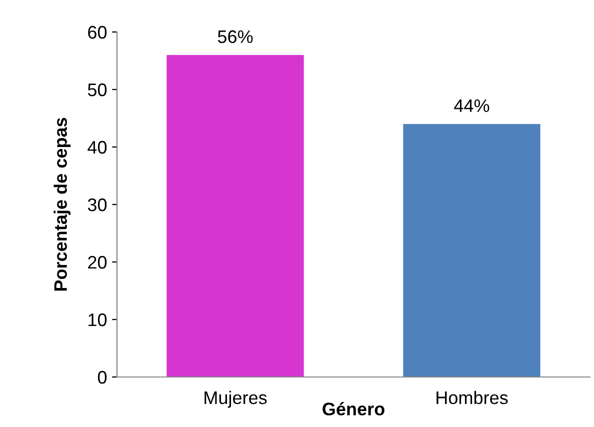 This screenshot has height=427, width=594. What do you see at coordinates (97, 262) in the screenshot?
I see `y-tick-label: 20` at bounding box center [97, 262].